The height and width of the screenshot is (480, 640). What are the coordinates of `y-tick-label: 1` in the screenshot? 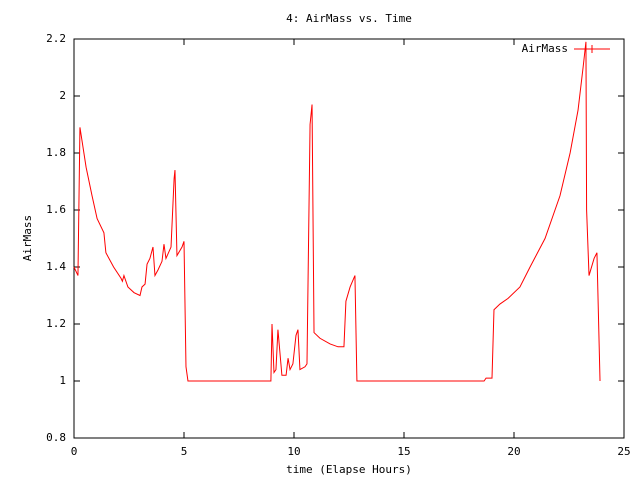 It's located at (62, 380).